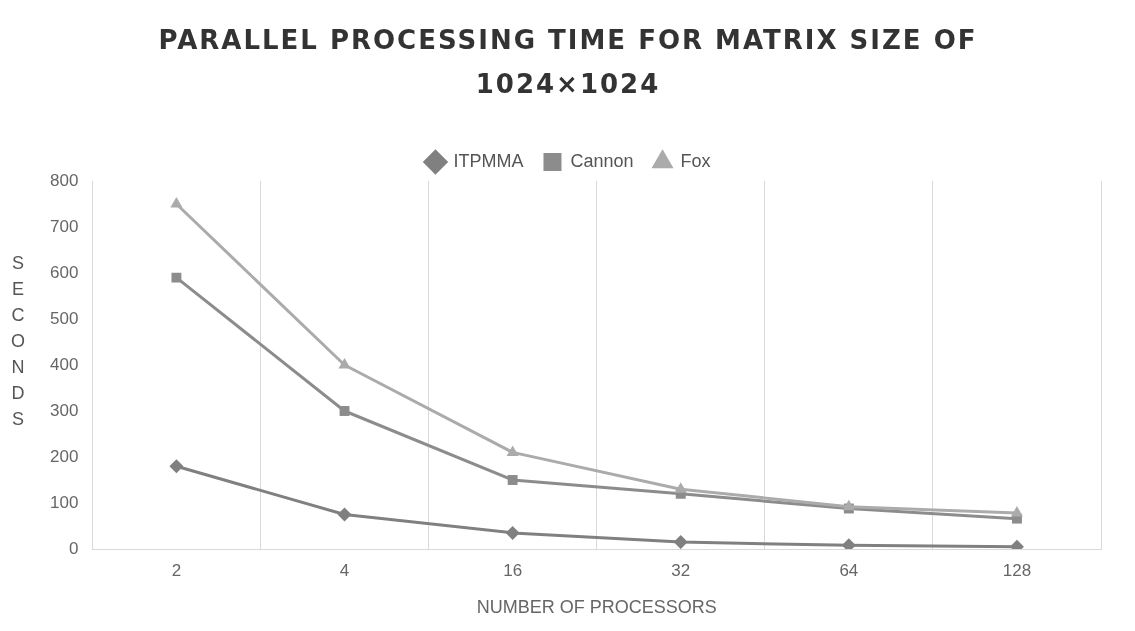  I want to click on y-axis-title: SECONDS, so click(18, 344).